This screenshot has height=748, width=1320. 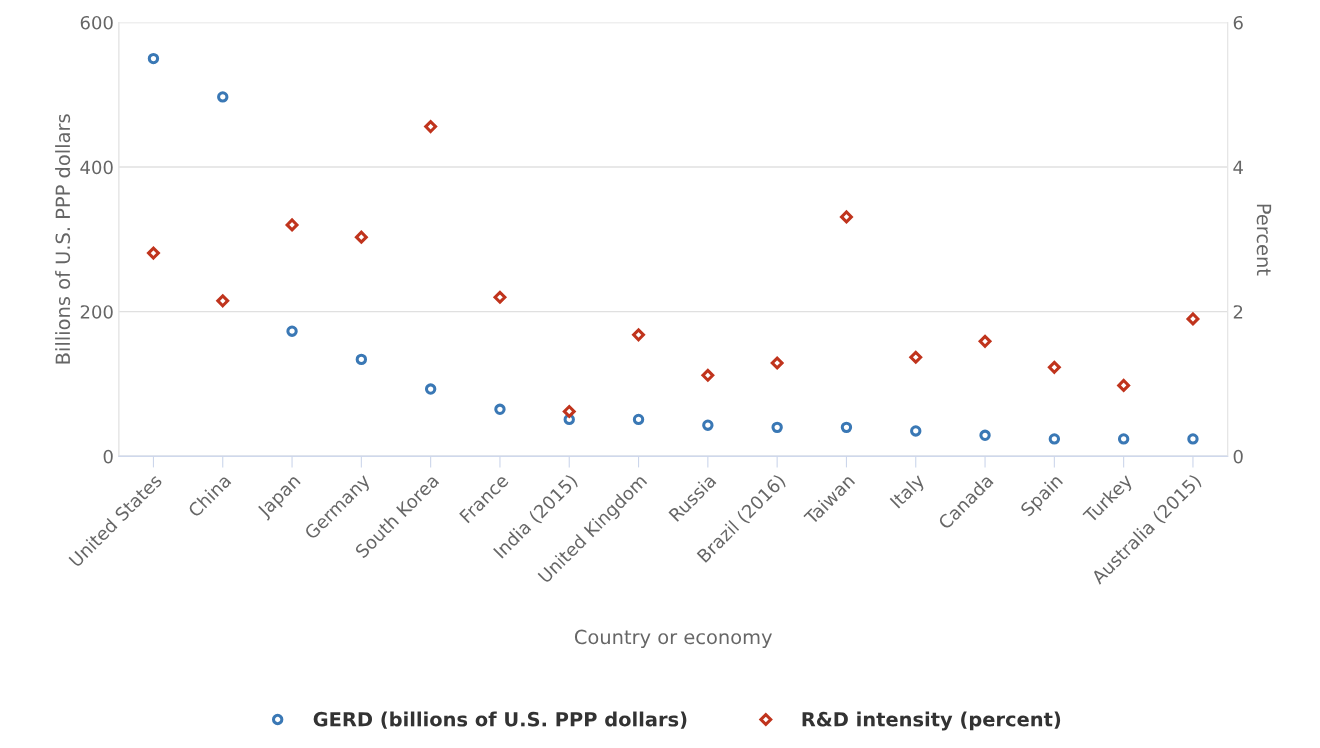 I want to click on y2-tick-label: 0, so click(x=1238, y=456).